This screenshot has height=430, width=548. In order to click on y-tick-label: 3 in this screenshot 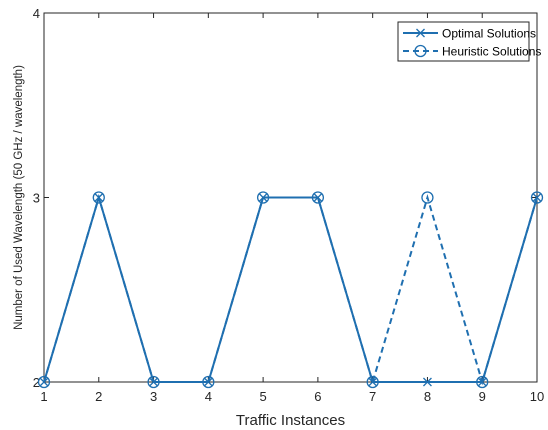, I will do `click(36, 198)`.